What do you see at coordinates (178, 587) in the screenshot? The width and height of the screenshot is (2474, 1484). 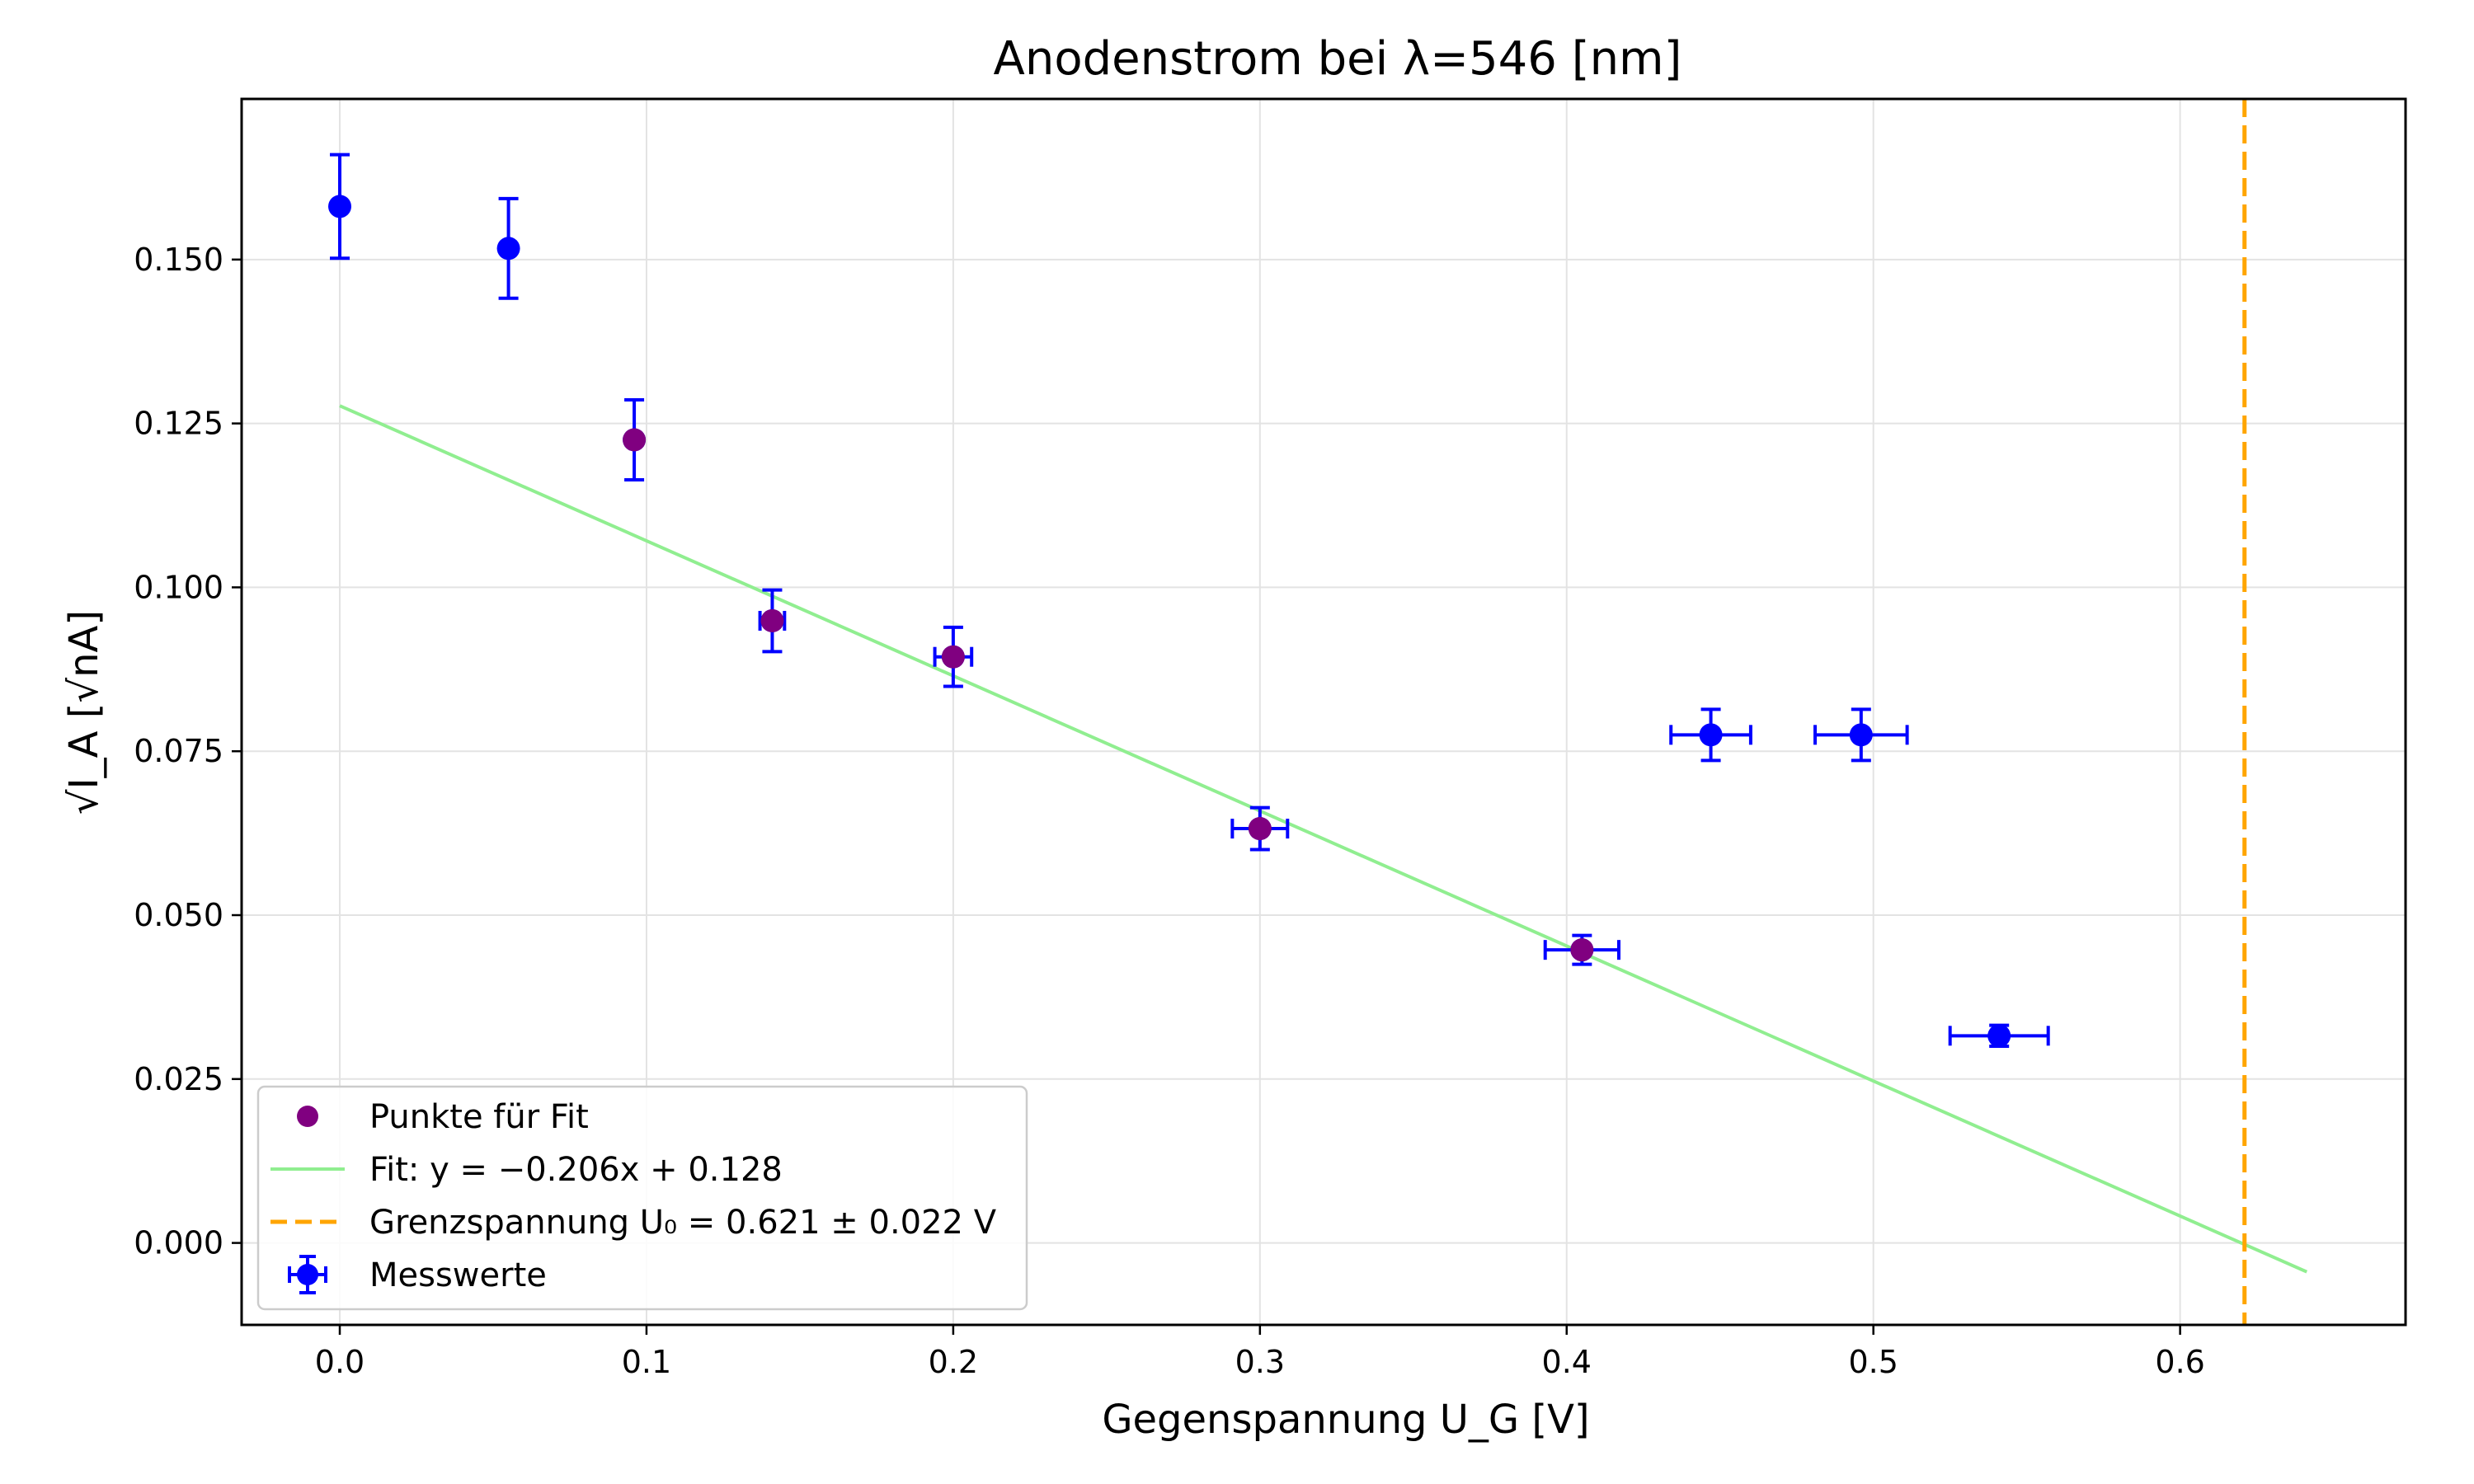 I see `y-tick-label: 0.100` at bounding box center [178, 587].